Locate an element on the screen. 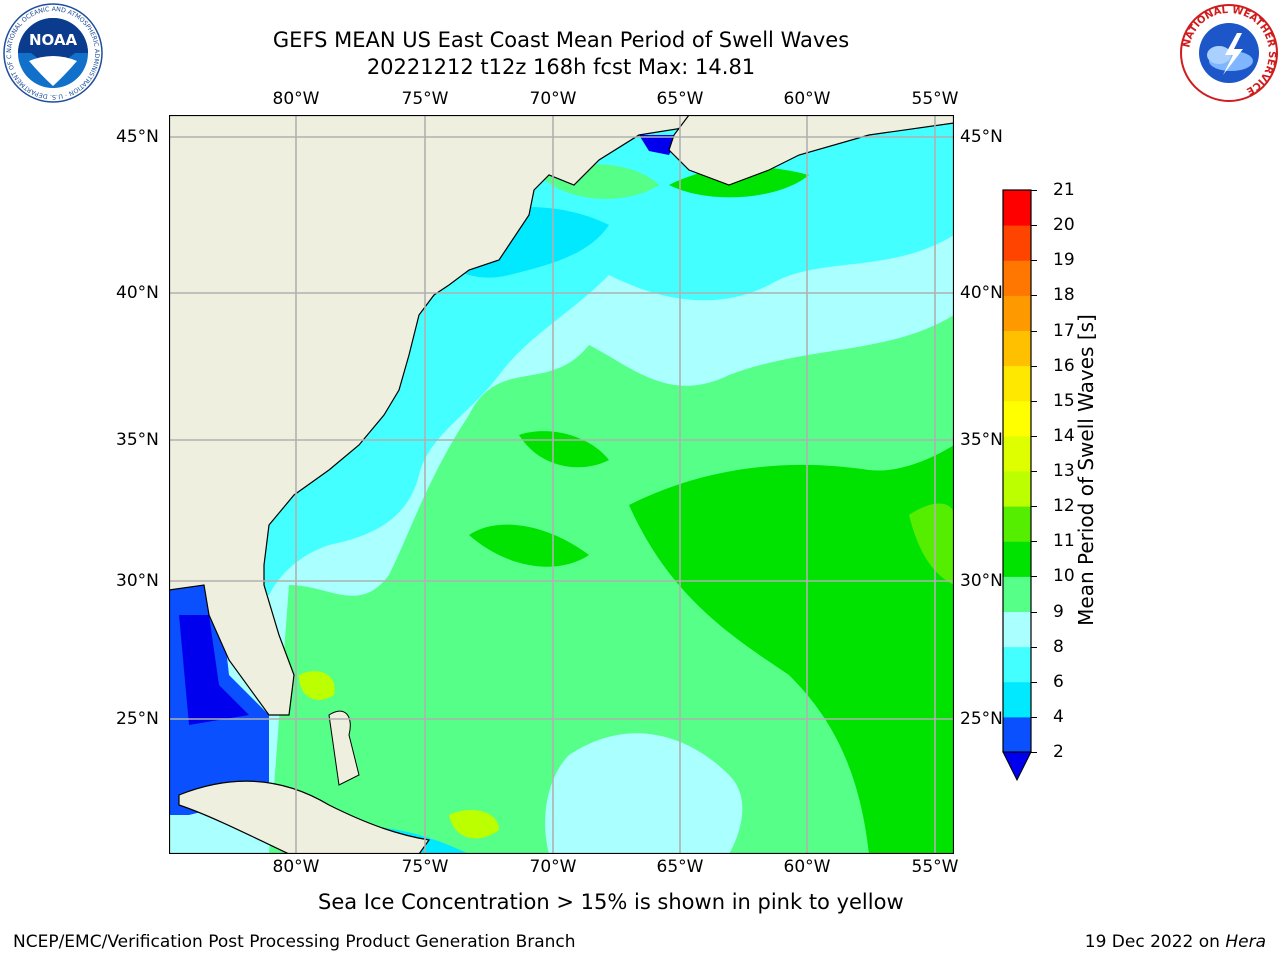 Image resolution: width=1280 pixels, height=960 pixels. lon-label-top: 60°W is located at coordinates (807, 99).